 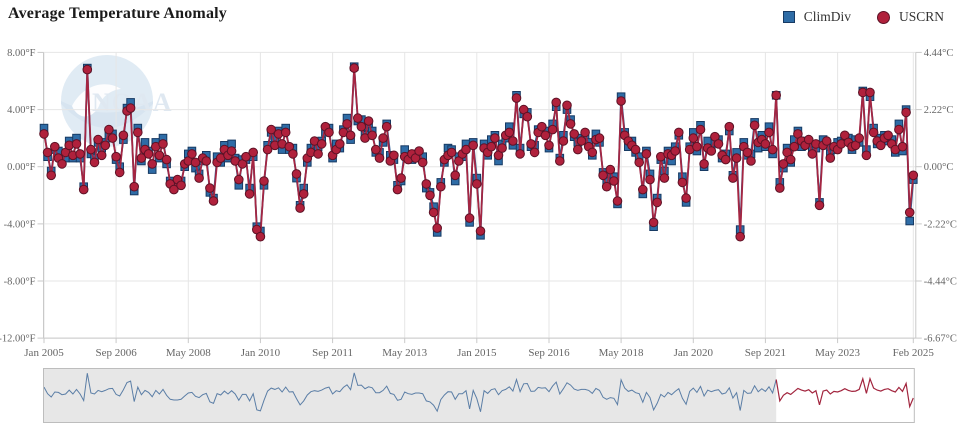 I want to click on svg-text: 4.44°C, so click(x=939, y=53).